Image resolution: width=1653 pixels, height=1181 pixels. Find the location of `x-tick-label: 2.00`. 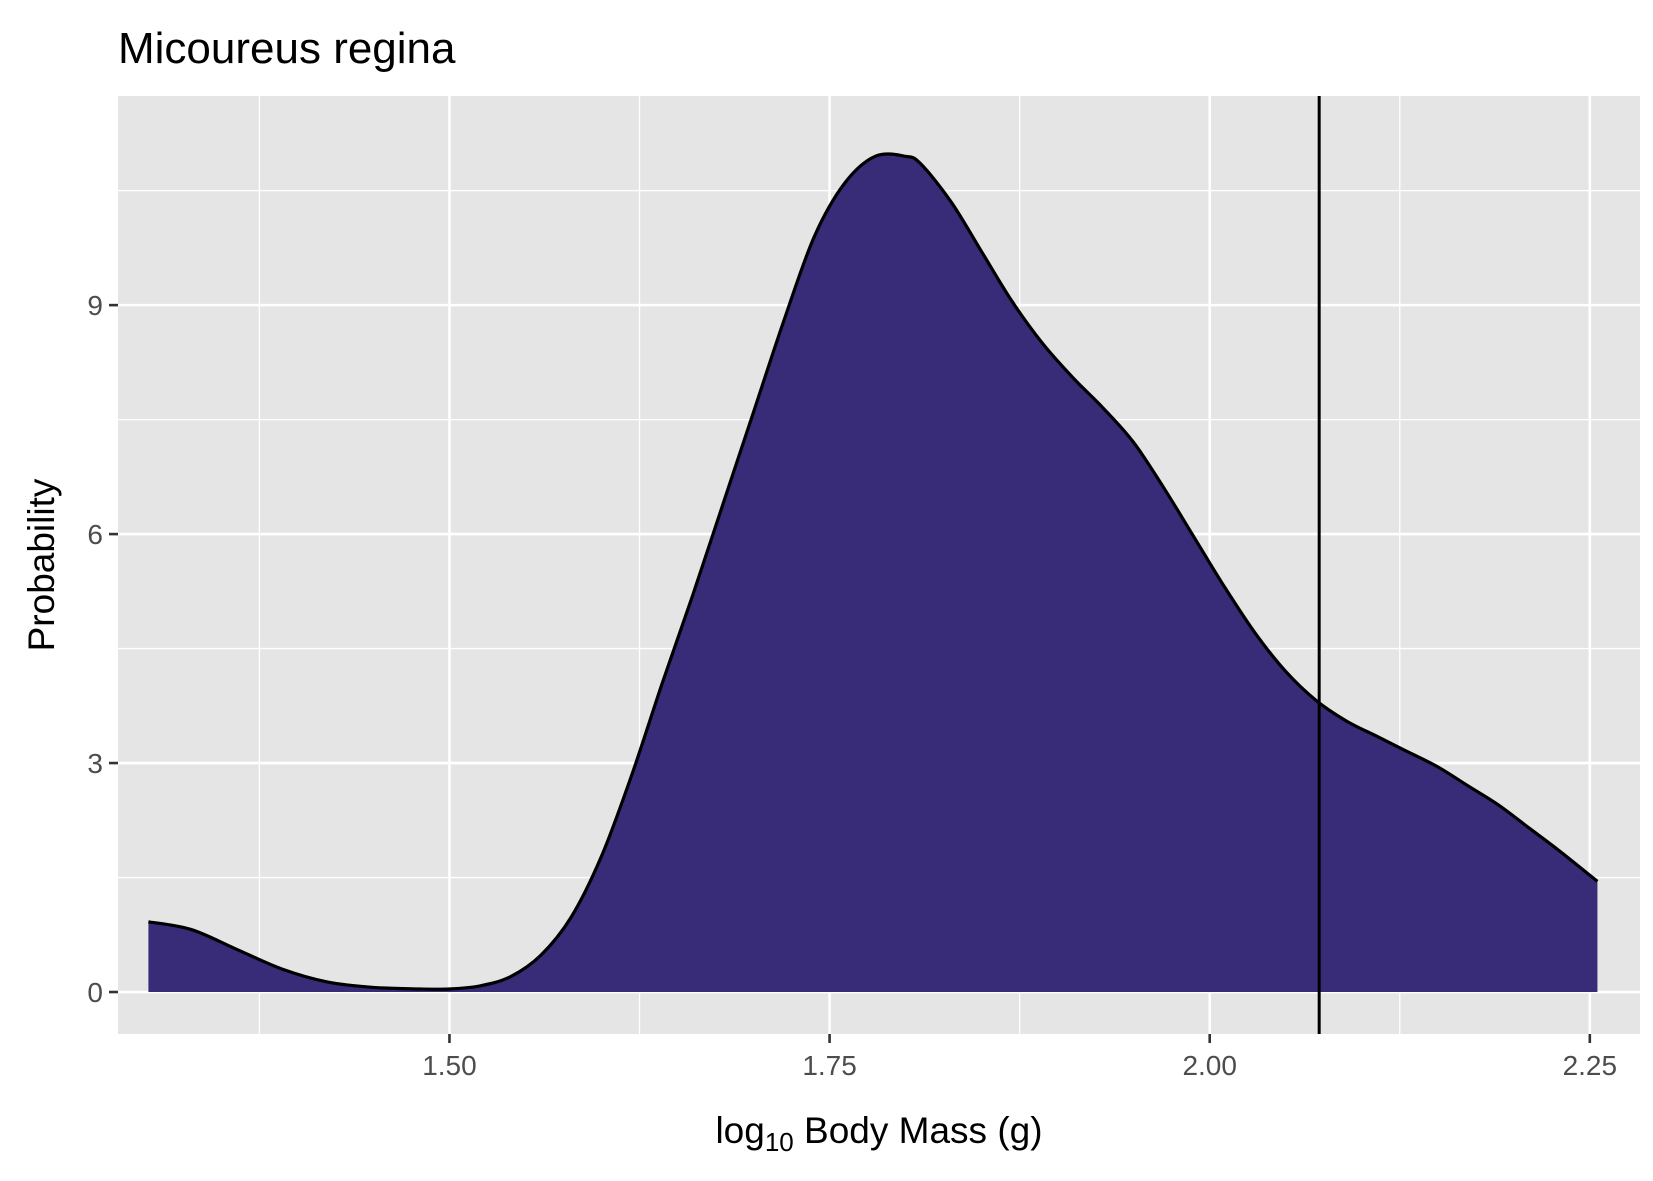

x-tick-label: 2.00 is located at coordinates (1209, 1065).